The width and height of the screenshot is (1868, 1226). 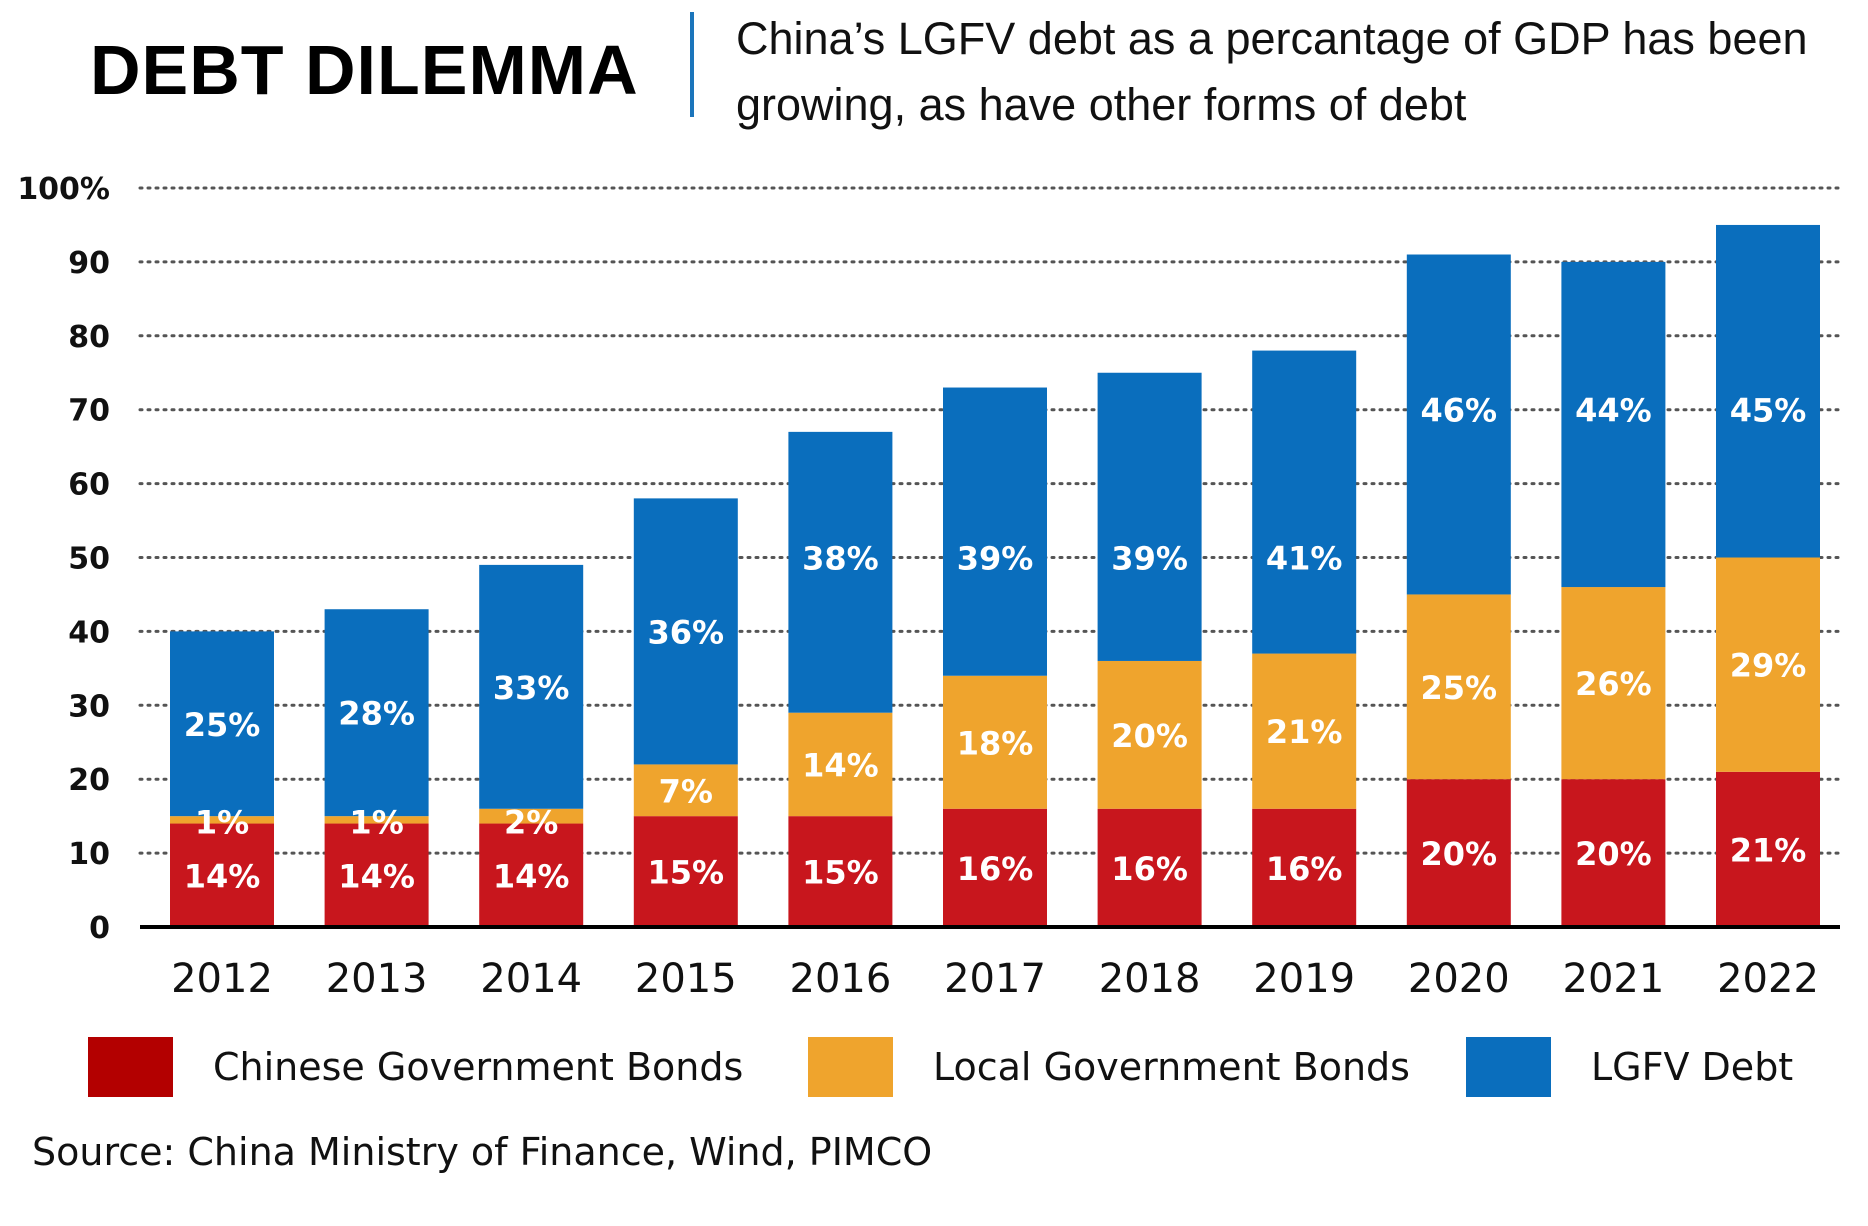 I want to click on y-tick-label: 20, so click(x=89, y=780).